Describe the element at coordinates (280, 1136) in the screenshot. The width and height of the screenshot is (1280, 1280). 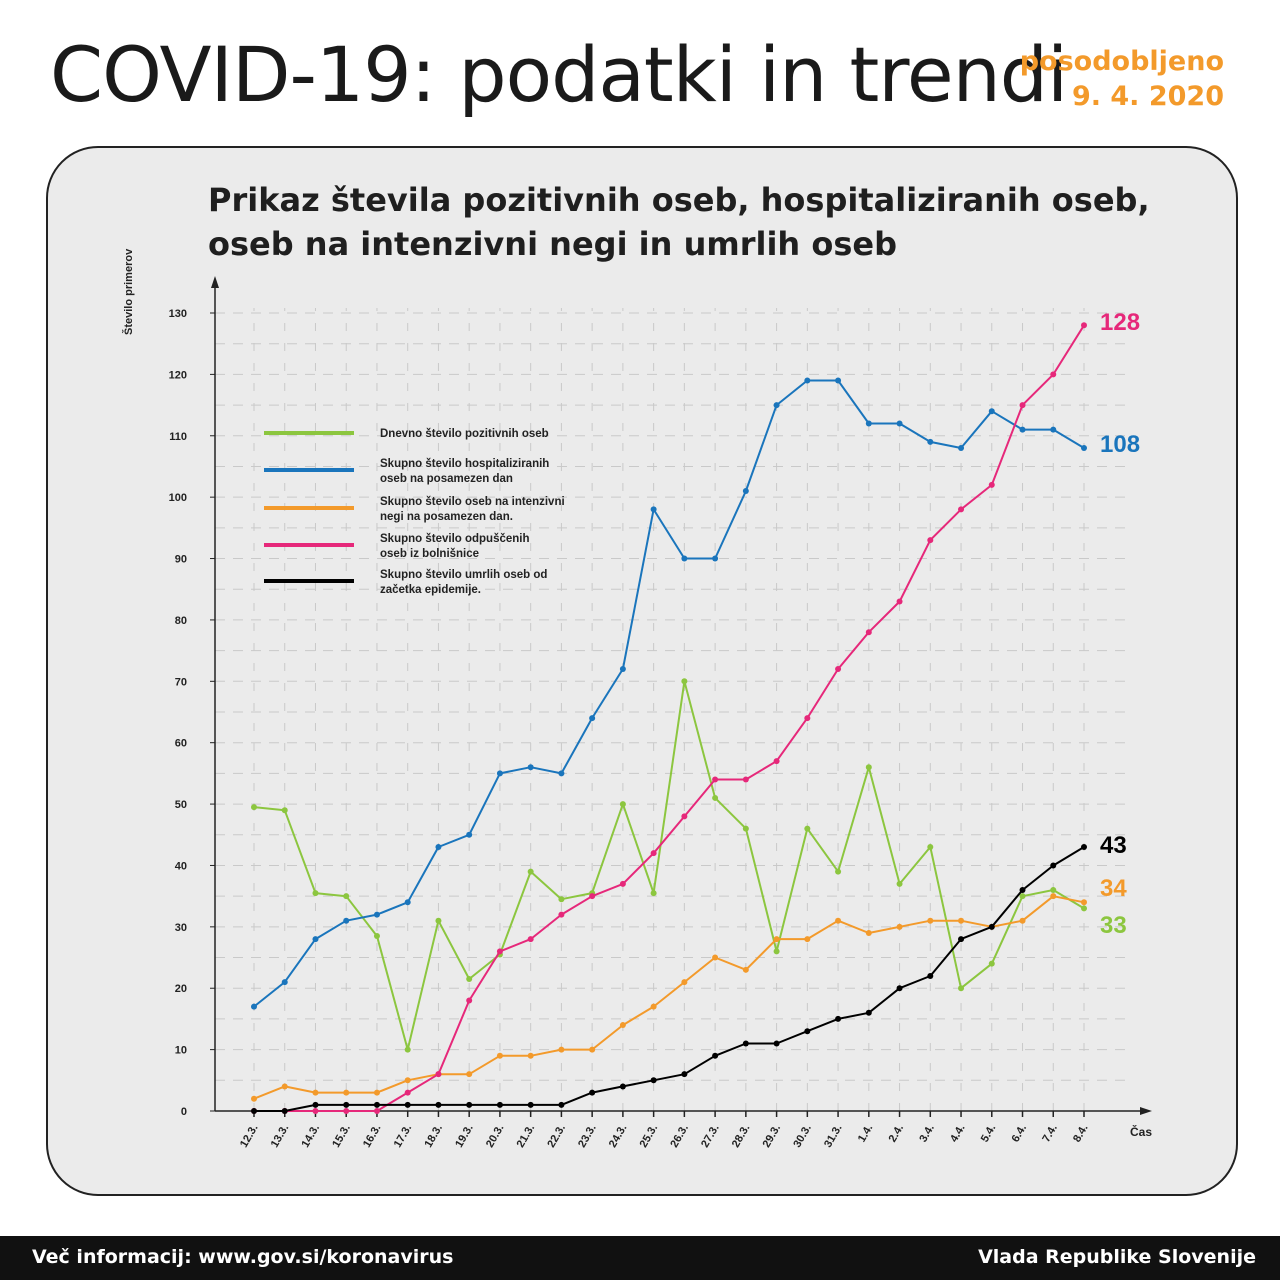
I see `x-tick-label: 13.3.` at that location.